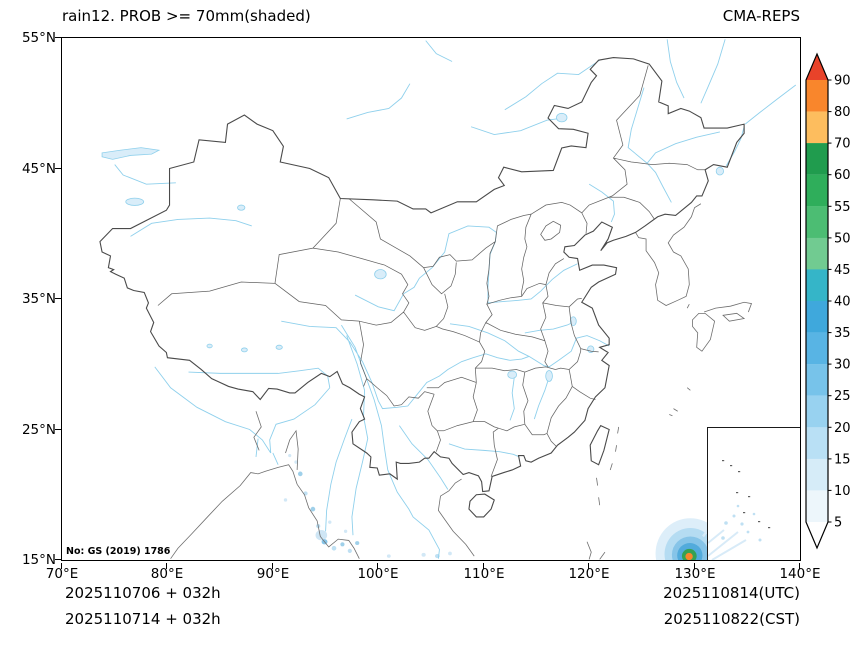  I want to click on x-tick-label: 110°E, so click(484, 574).